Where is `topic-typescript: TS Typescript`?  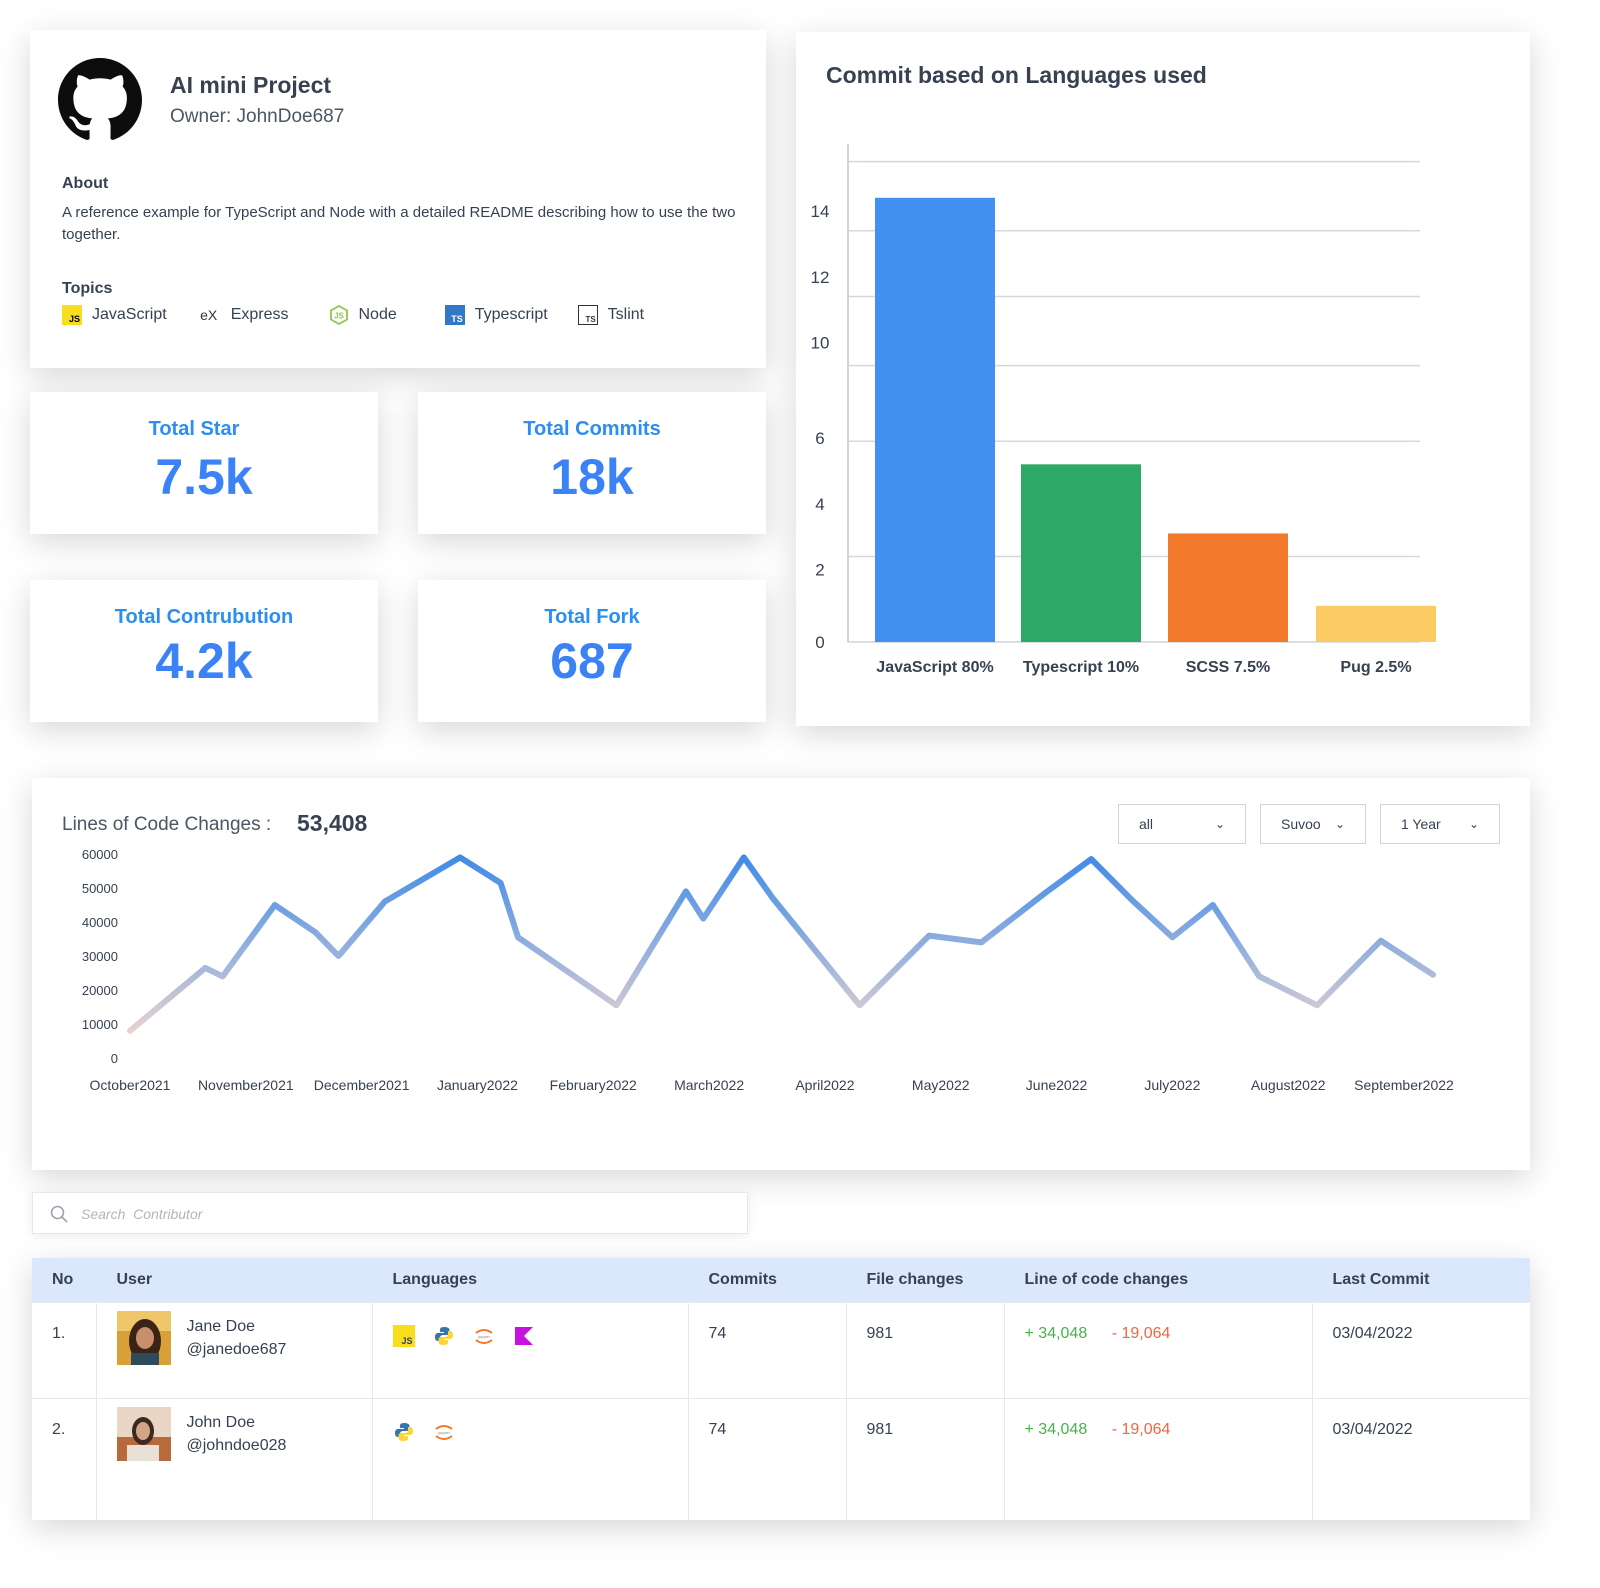 topic-typescript: TS Typescript is located at coordinates (496, 315).